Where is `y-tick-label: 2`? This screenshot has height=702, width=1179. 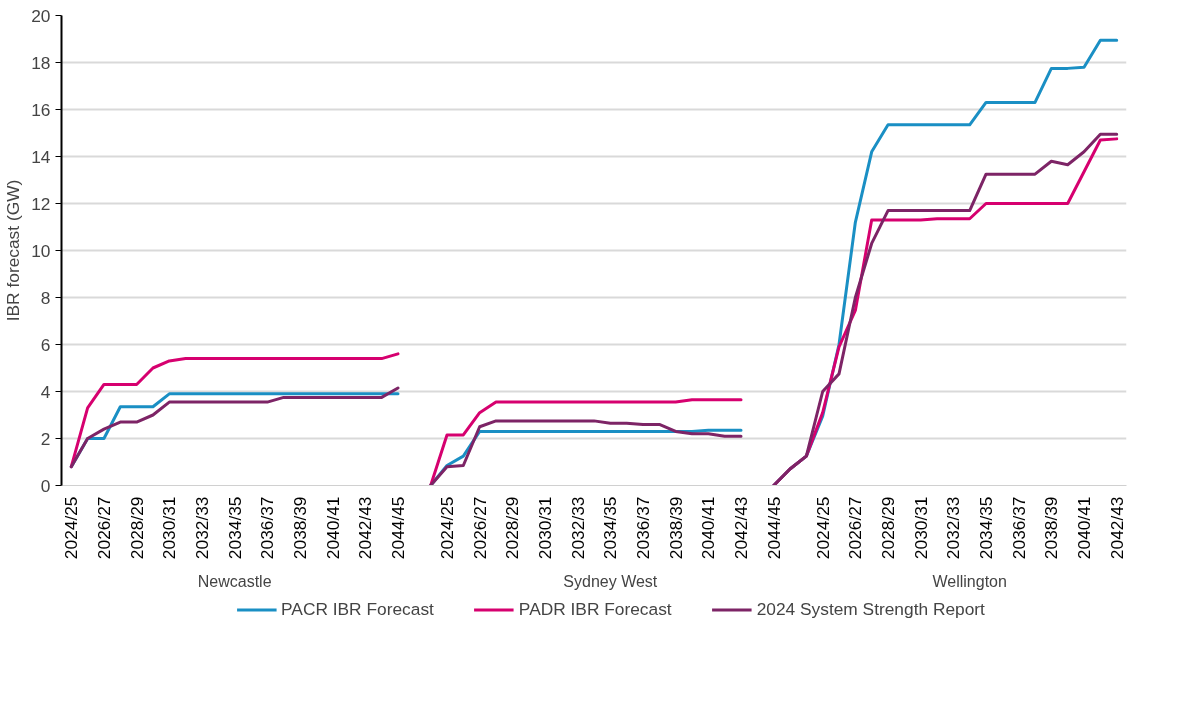
y-tick-label: 2 is located at coordinates (45, 438).